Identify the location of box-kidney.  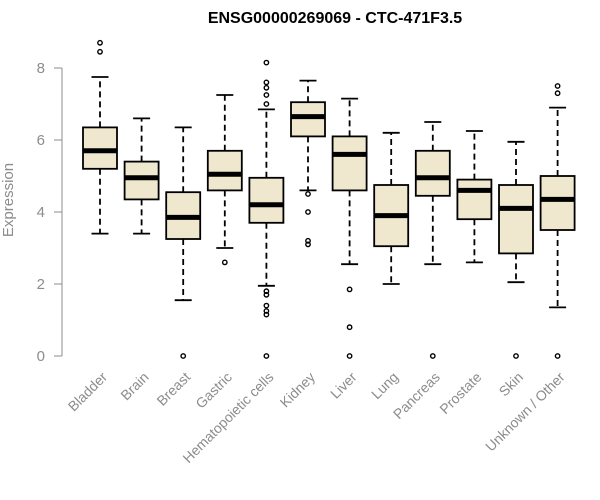
(308, 163).